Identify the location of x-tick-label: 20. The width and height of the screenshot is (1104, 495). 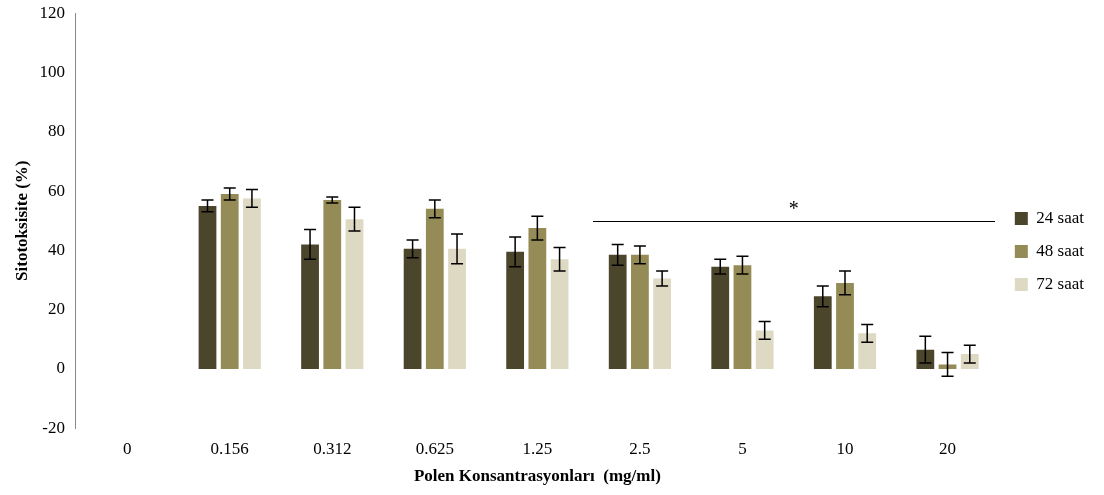
(948, 448).